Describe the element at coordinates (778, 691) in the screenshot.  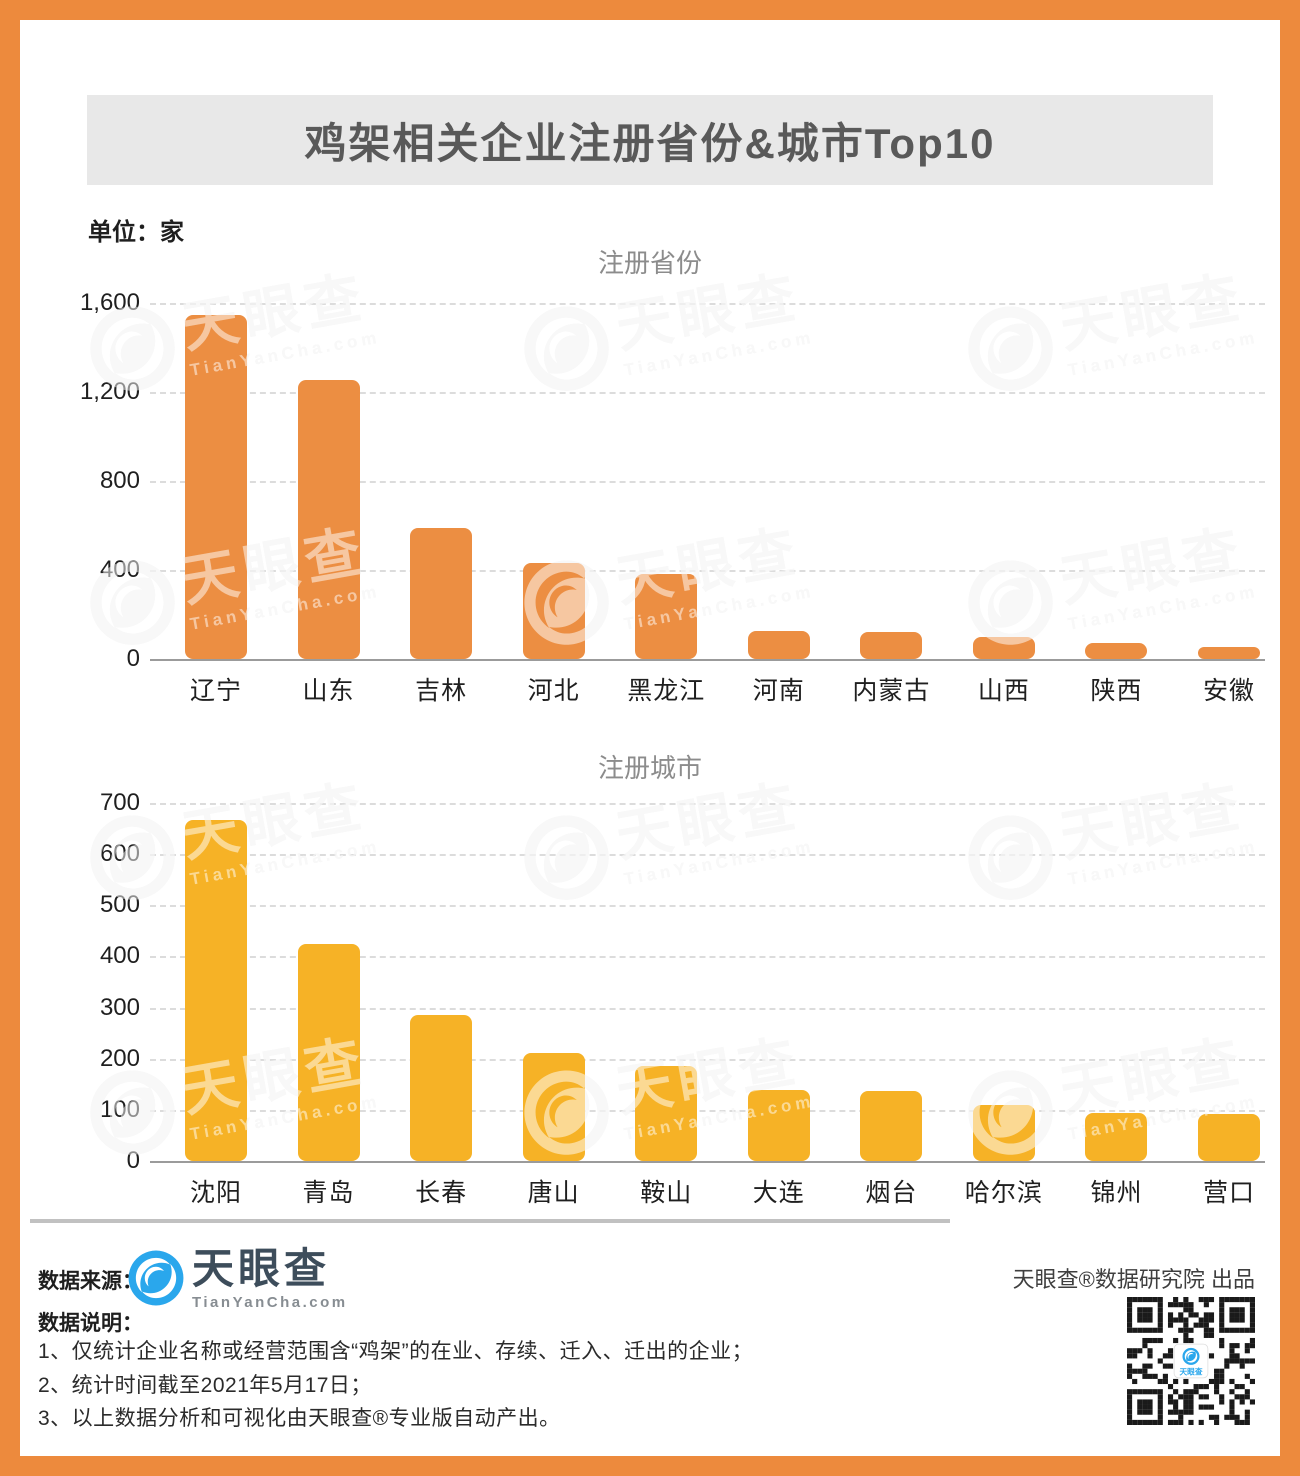
I see `category-label: 河南` at that location.